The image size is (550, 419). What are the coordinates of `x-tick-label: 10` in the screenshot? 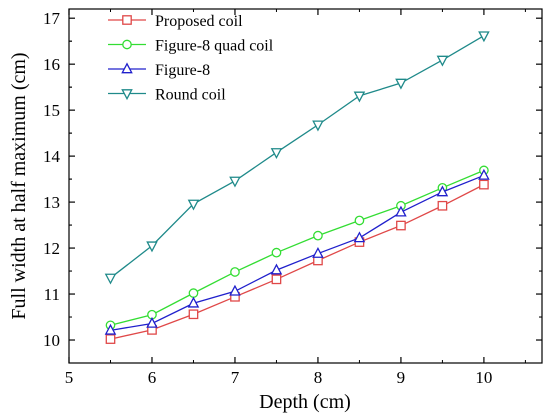 It's located at (483, 377).